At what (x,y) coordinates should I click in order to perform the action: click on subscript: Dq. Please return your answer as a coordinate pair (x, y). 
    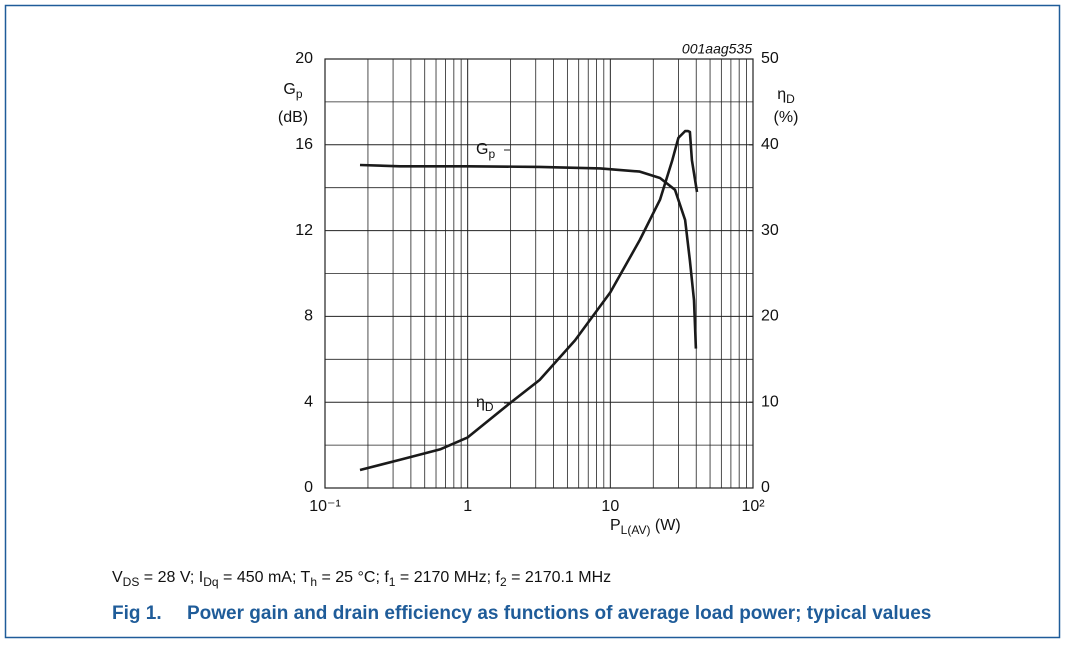
    Looking at the image, I should click on (210, 582).